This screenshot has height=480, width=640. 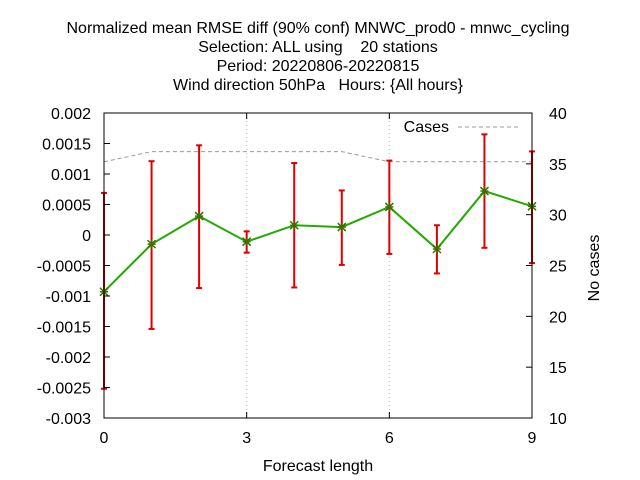 What do you see at coordinates (246, 438) in the screenshot?
I see `x-tick-label: 3` at bounding box center [246, 438].